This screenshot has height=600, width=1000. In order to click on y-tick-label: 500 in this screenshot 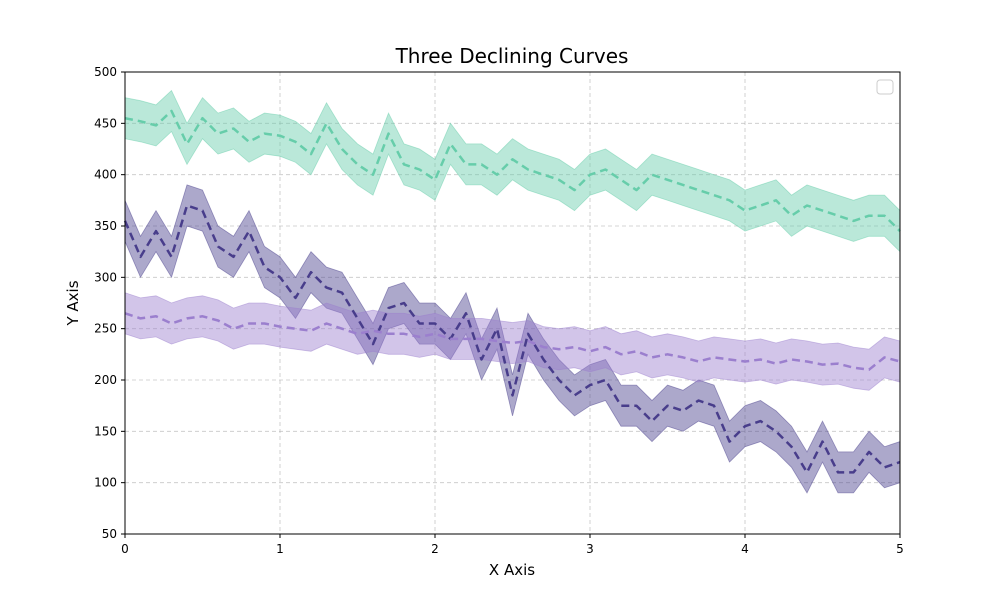, I will do `click(105, 72)`.